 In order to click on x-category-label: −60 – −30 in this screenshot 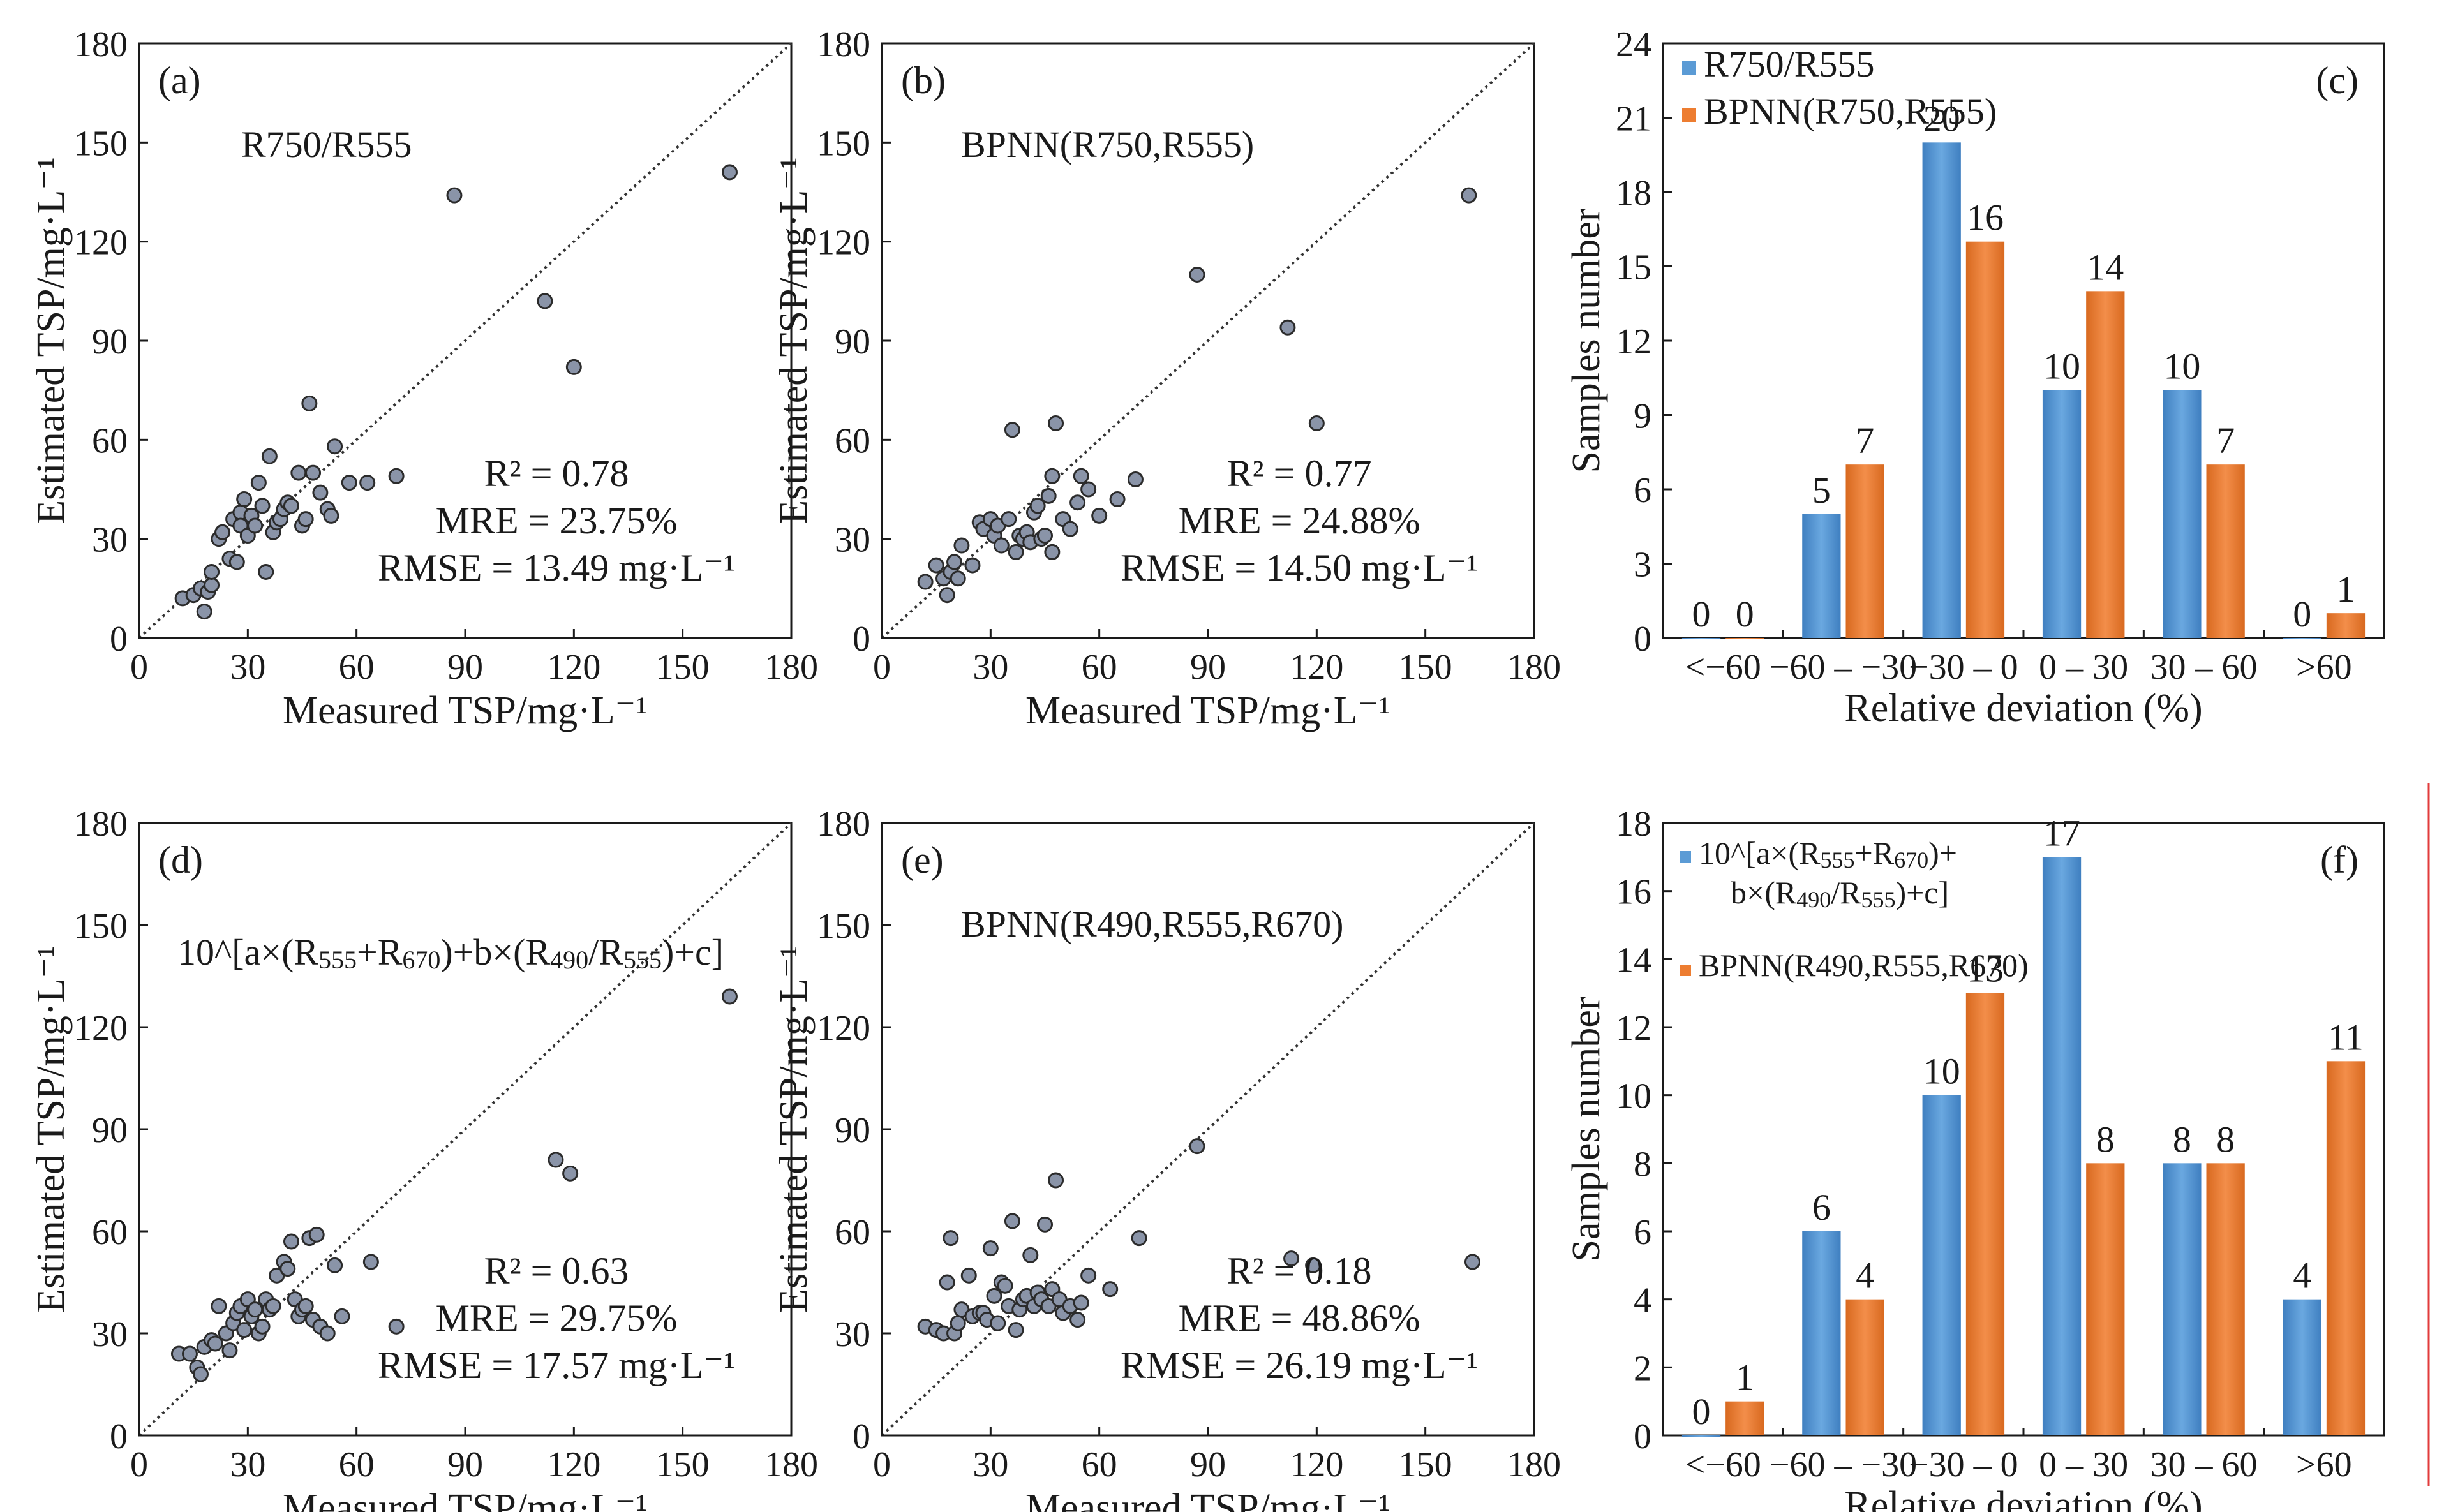, I will do `click(1843, 667)`.